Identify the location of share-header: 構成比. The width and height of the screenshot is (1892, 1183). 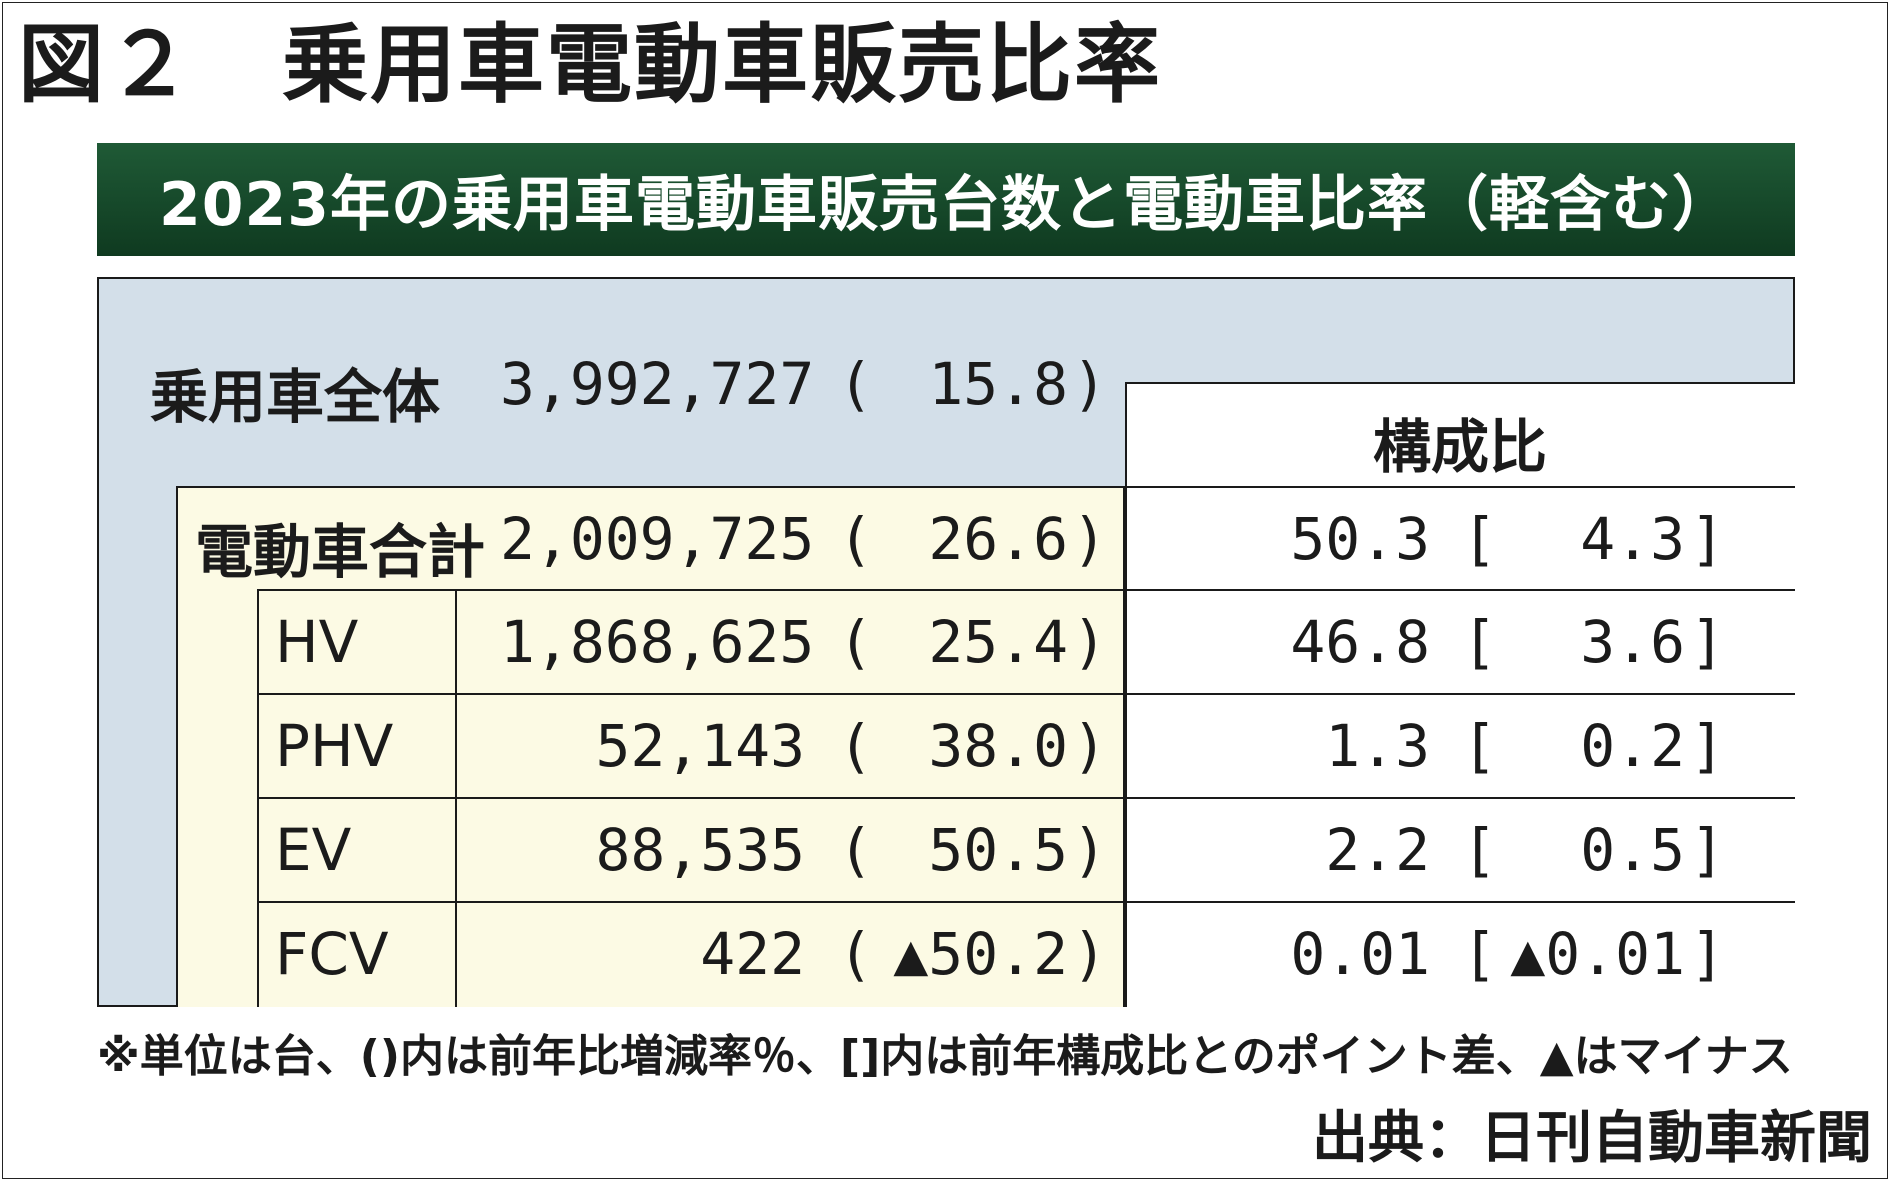
(1459, 447).